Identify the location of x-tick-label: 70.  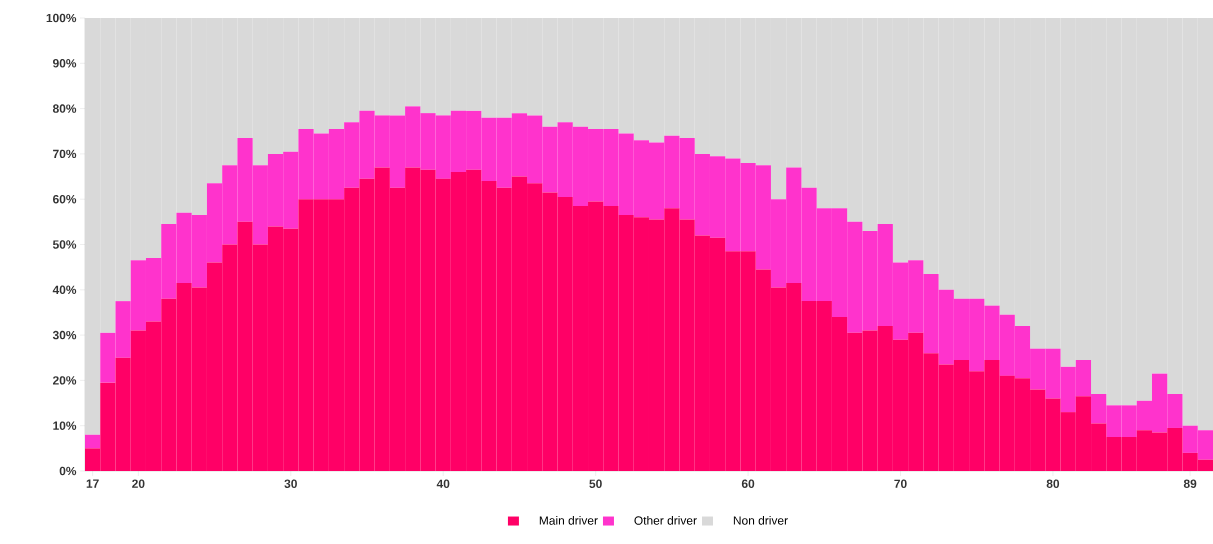
(900, 483).